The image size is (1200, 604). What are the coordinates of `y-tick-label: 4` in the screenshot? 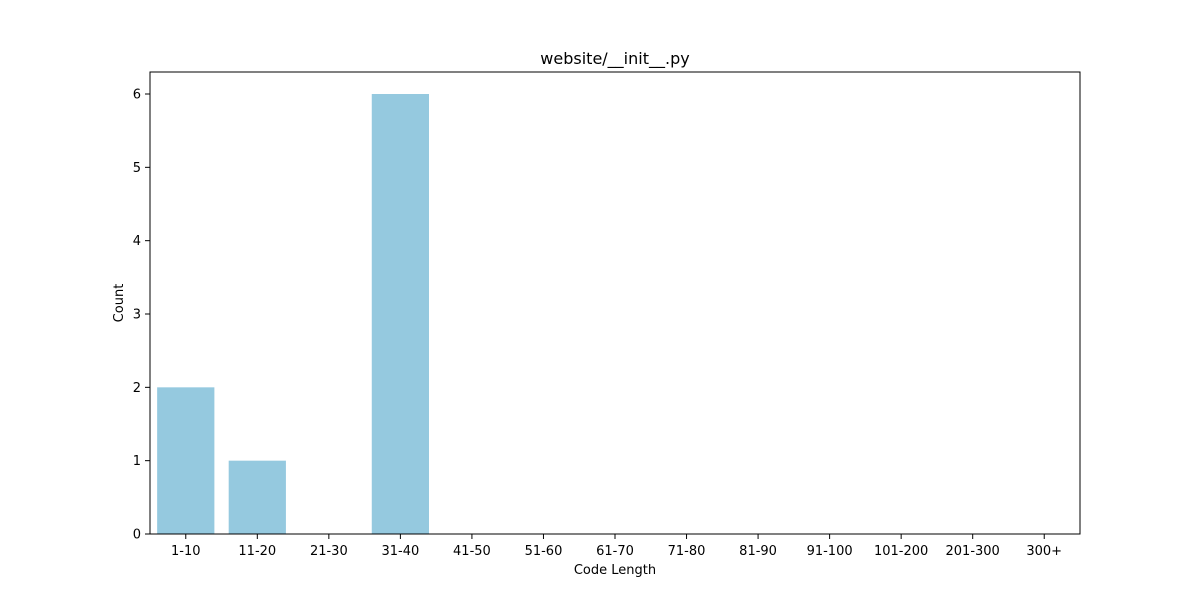 It's located at (137, 241).